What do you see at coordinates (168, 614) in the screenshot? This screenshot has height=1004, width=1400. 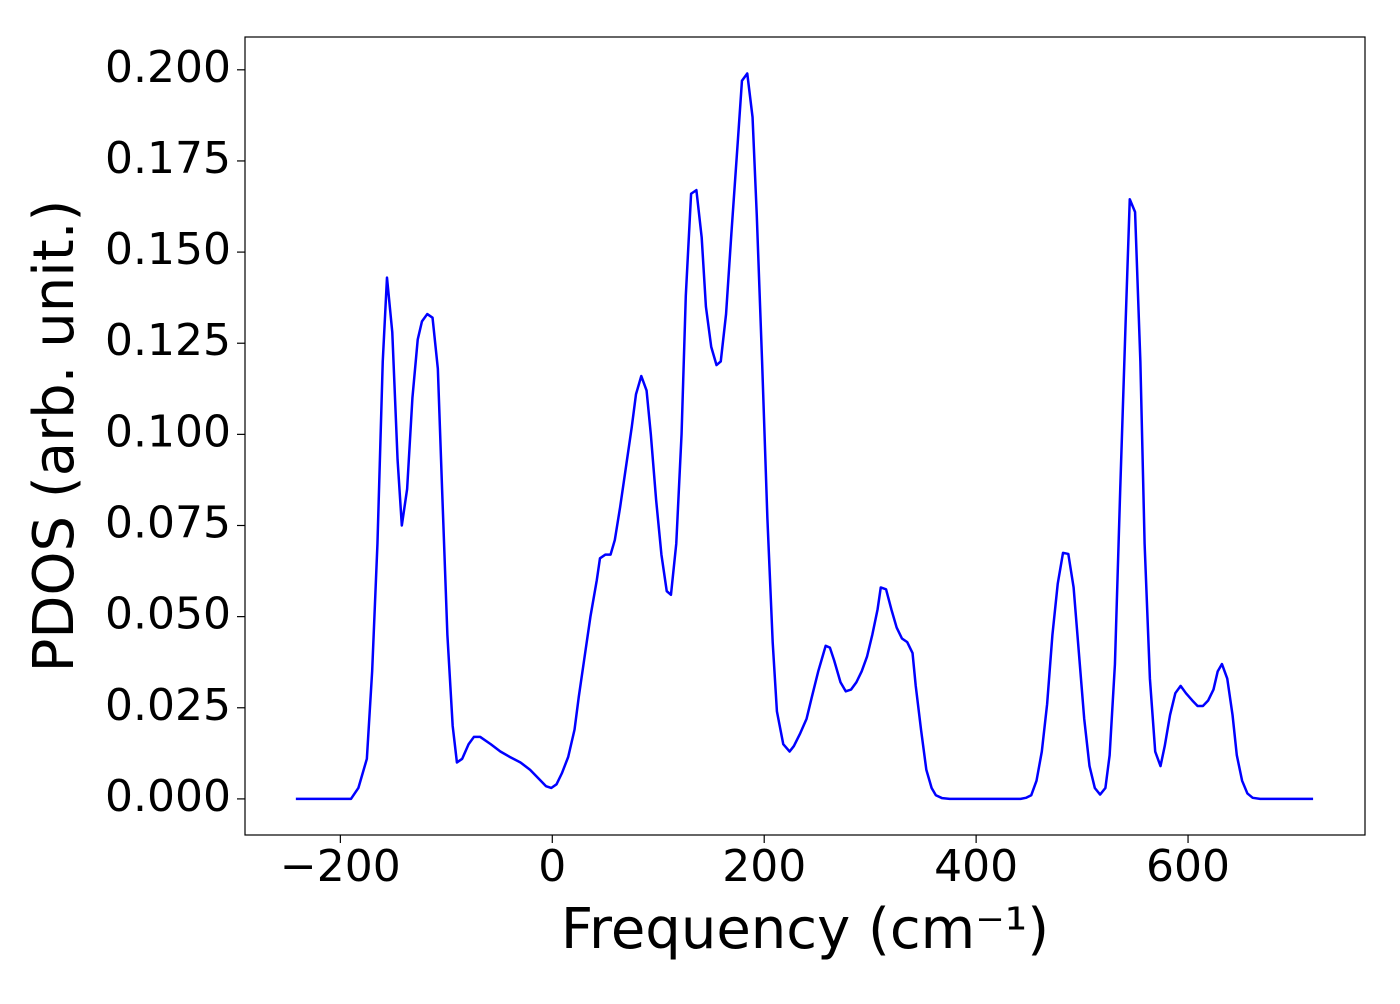 I see `y-tick-label: 0.050` at bounding box center [168, 614].